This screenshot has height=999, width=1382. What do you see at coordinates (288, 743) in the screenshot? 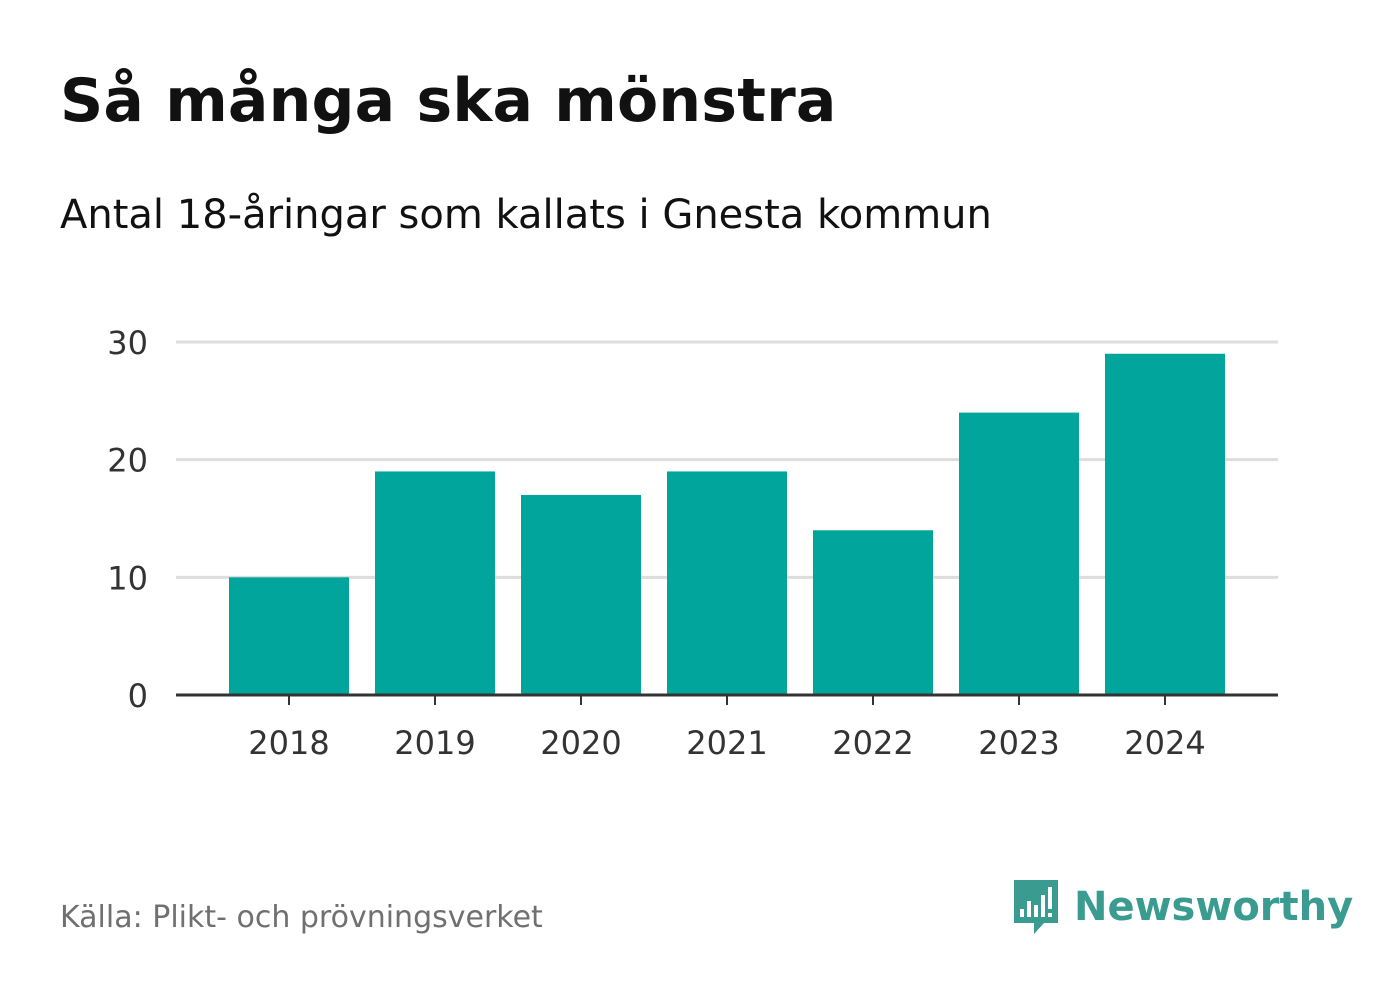
I see `x-tick-label: 2018` at bounding box center [288, 743].